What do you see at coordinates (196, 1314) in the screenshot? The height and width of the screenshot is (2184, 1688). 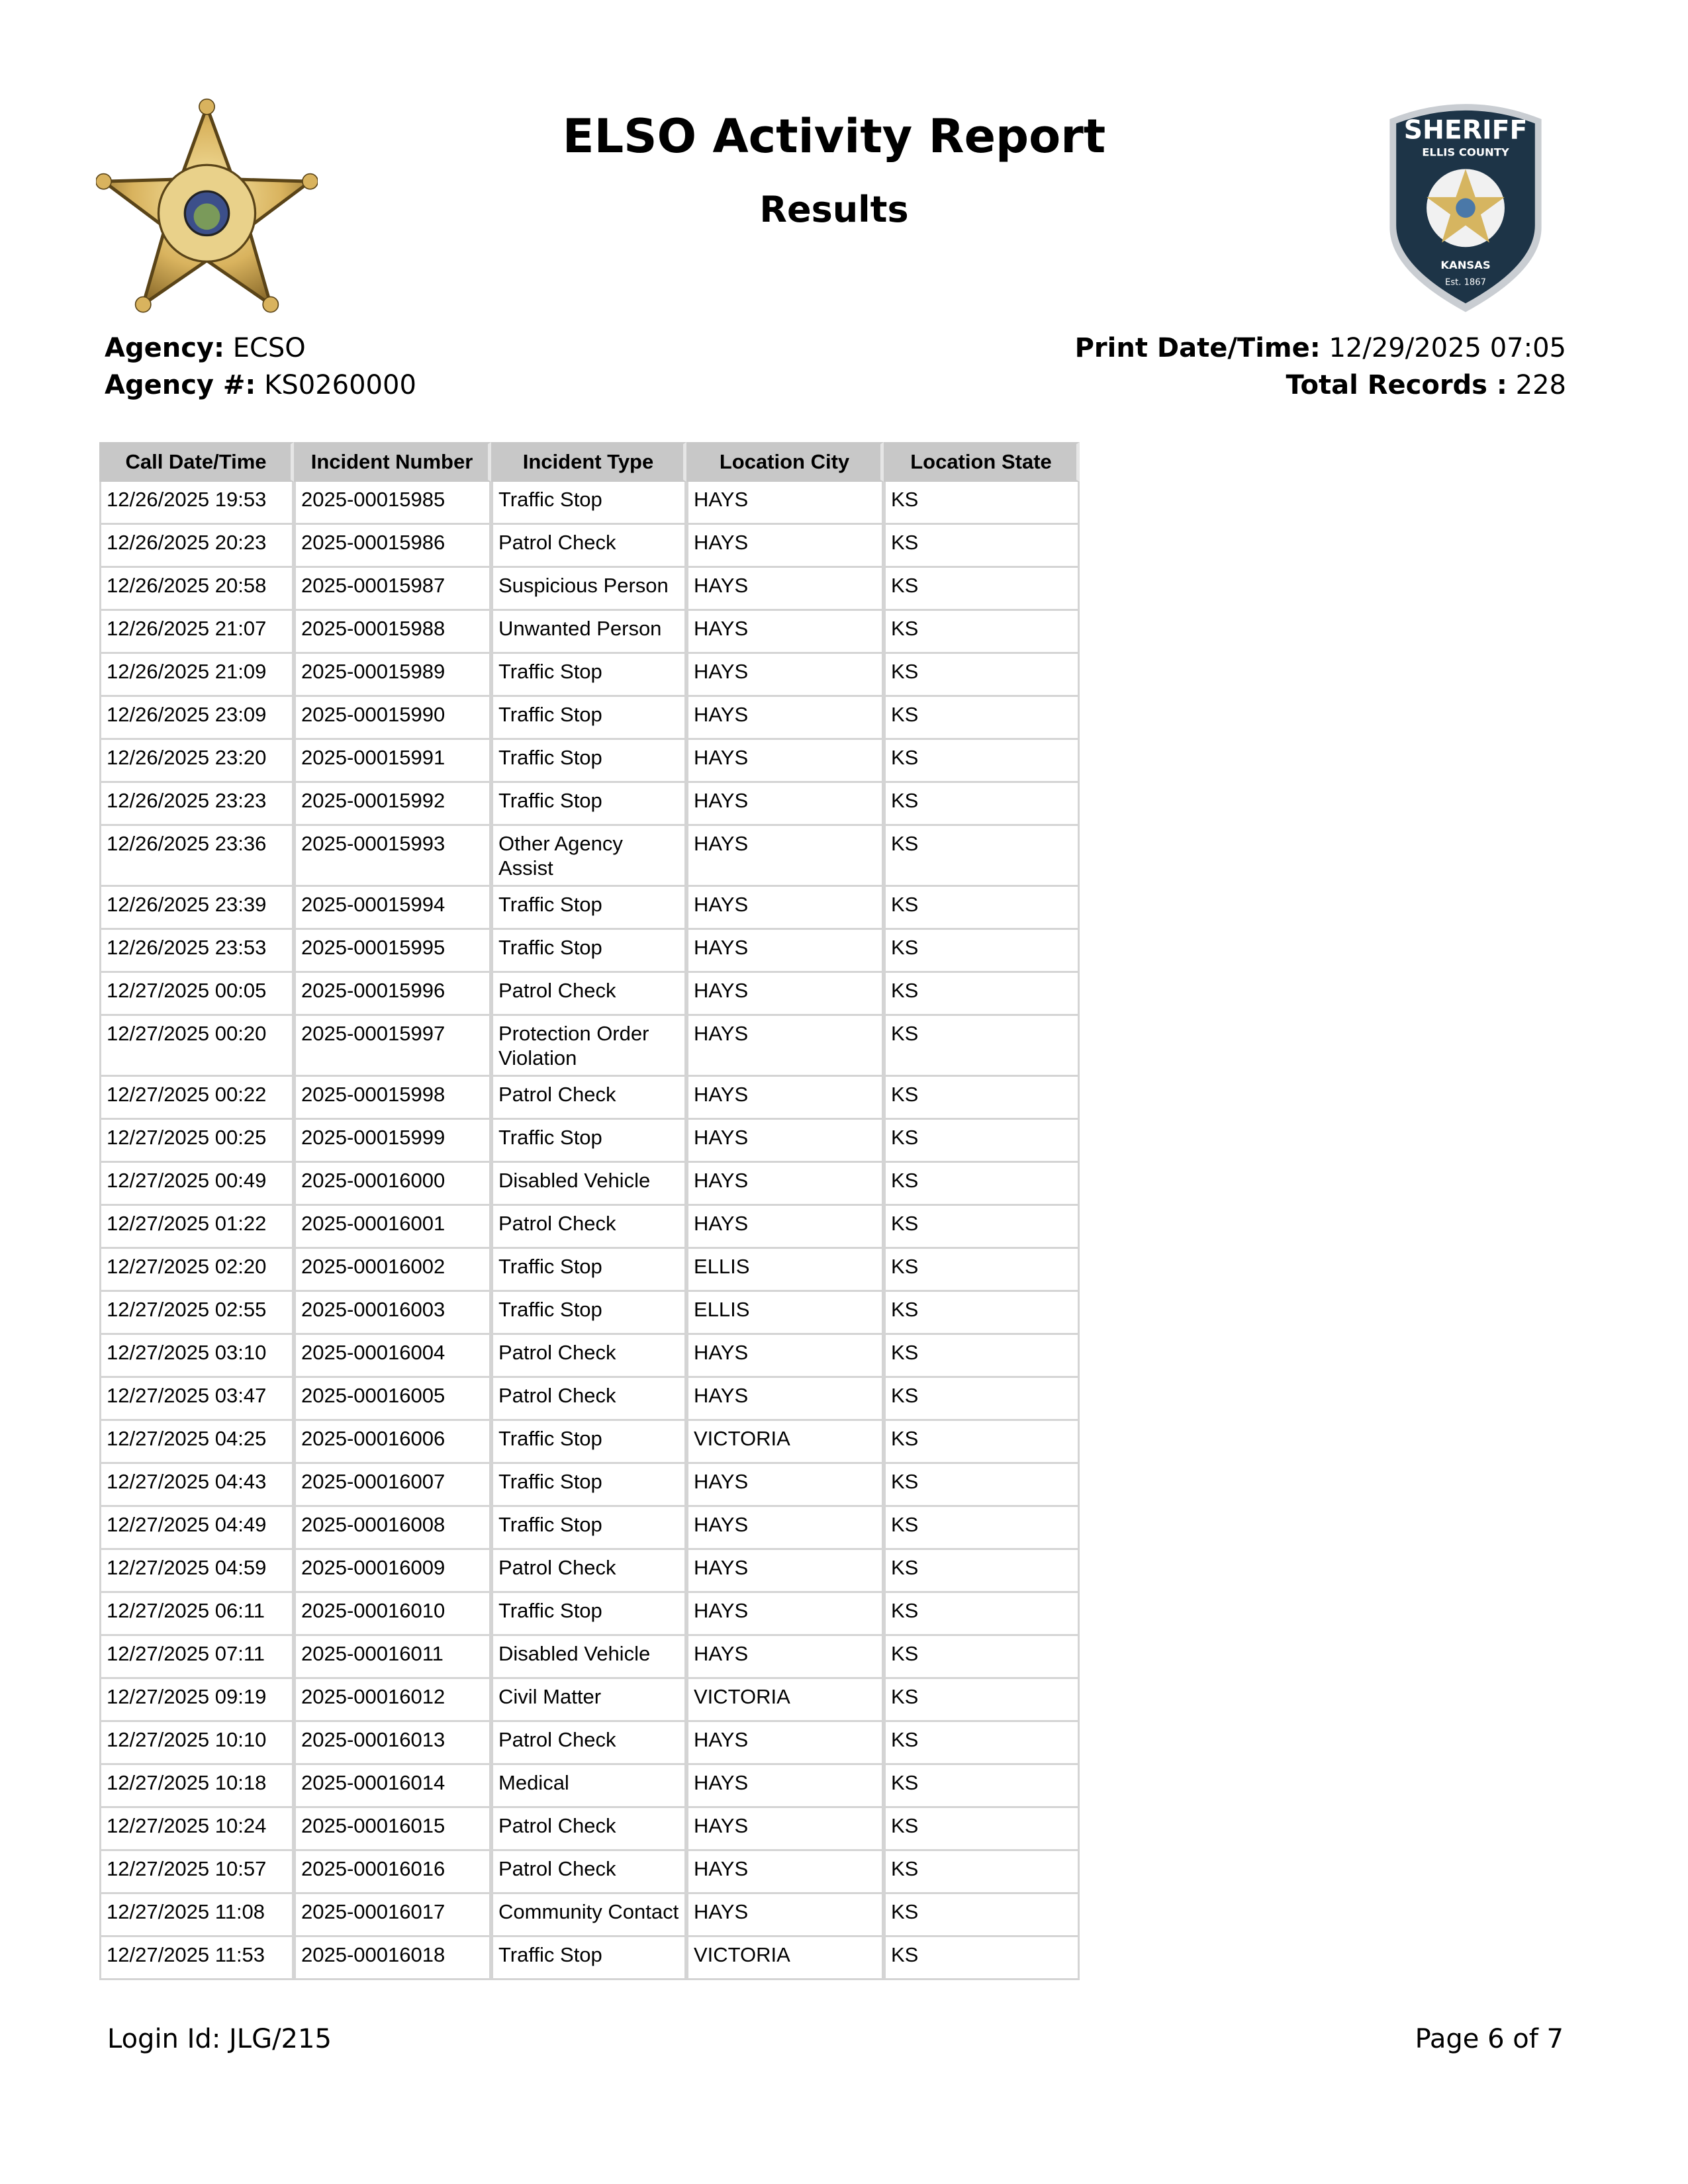 I see `call-datetime-cell: 12/27/2025 02:55` at bounding box center [196, 1314].